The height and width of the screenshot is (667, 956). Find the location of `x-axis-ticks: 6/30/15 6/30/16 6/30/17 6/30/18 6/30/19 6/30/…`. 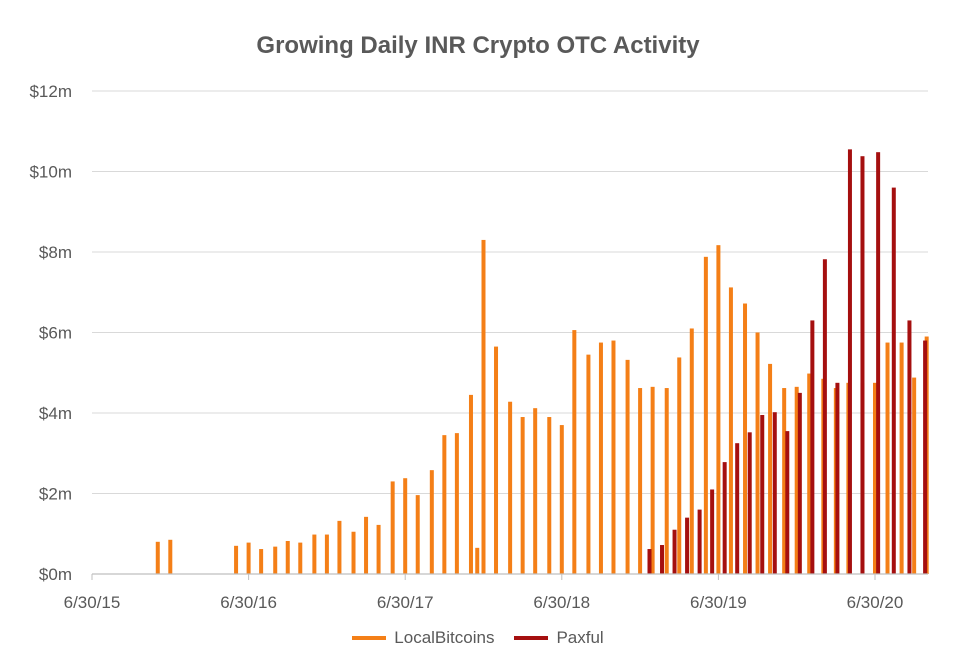

x-axis-ticks: 6/30/15 6/30/16 6/30/17 6/30/18 6/30/19 6/30/… is located at coordinates (484, 593).